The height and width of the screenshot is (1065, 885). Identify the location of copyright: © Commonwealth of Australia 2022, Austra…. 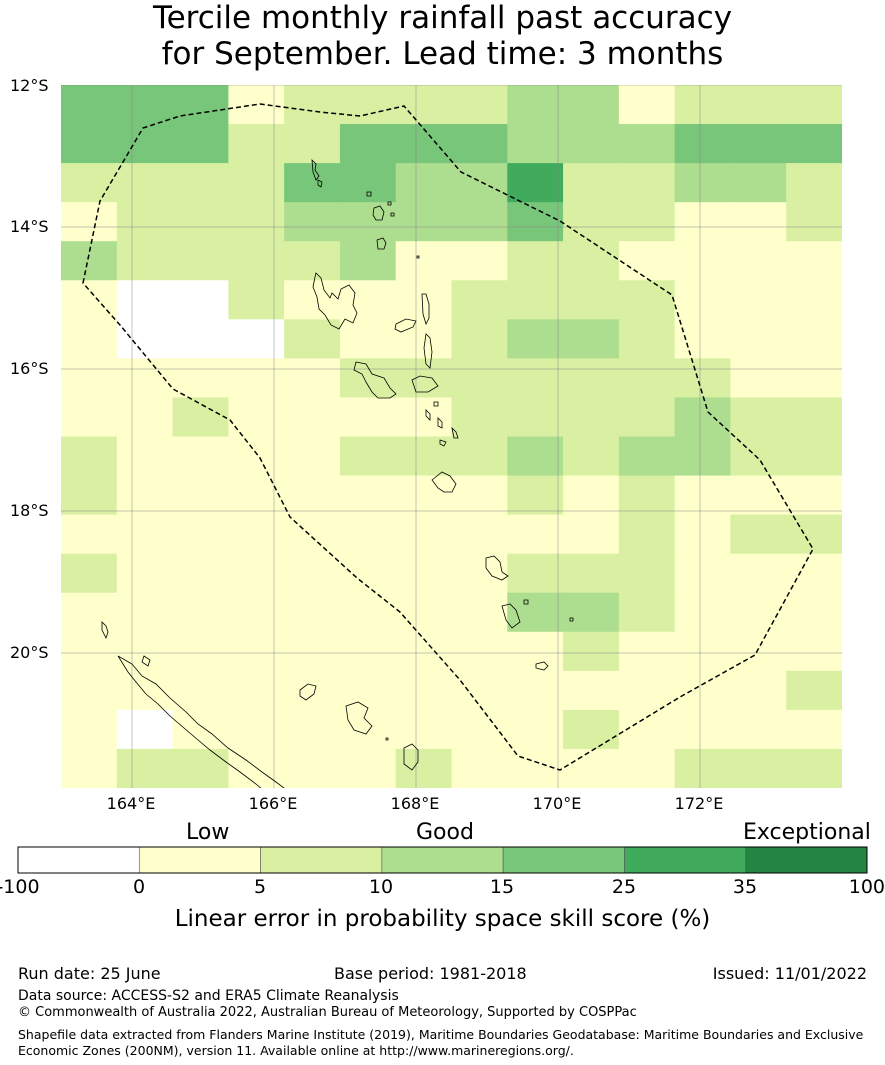
(327, 1012).